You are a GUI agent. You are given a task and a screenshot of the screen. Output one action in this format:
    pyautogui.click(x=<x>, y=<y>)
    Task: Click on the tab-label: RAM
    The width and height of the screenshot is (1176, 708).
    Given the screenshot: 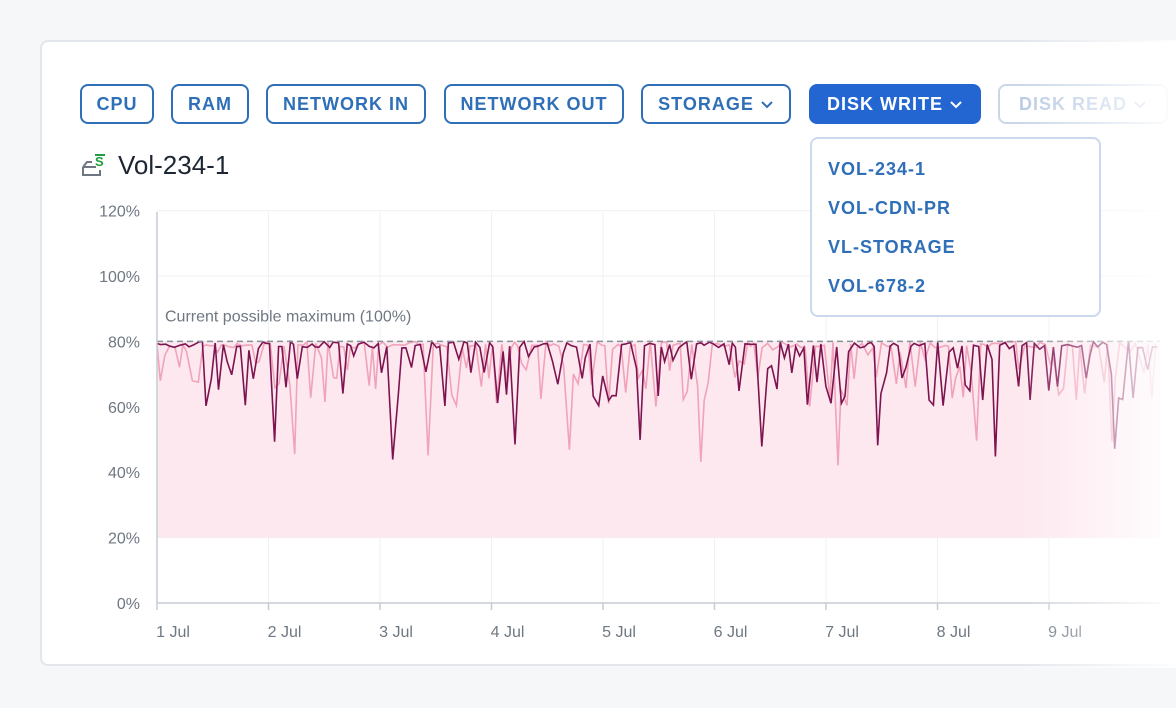 What is the action you would take?
    pyautogui.click(x=210, y=103)
    